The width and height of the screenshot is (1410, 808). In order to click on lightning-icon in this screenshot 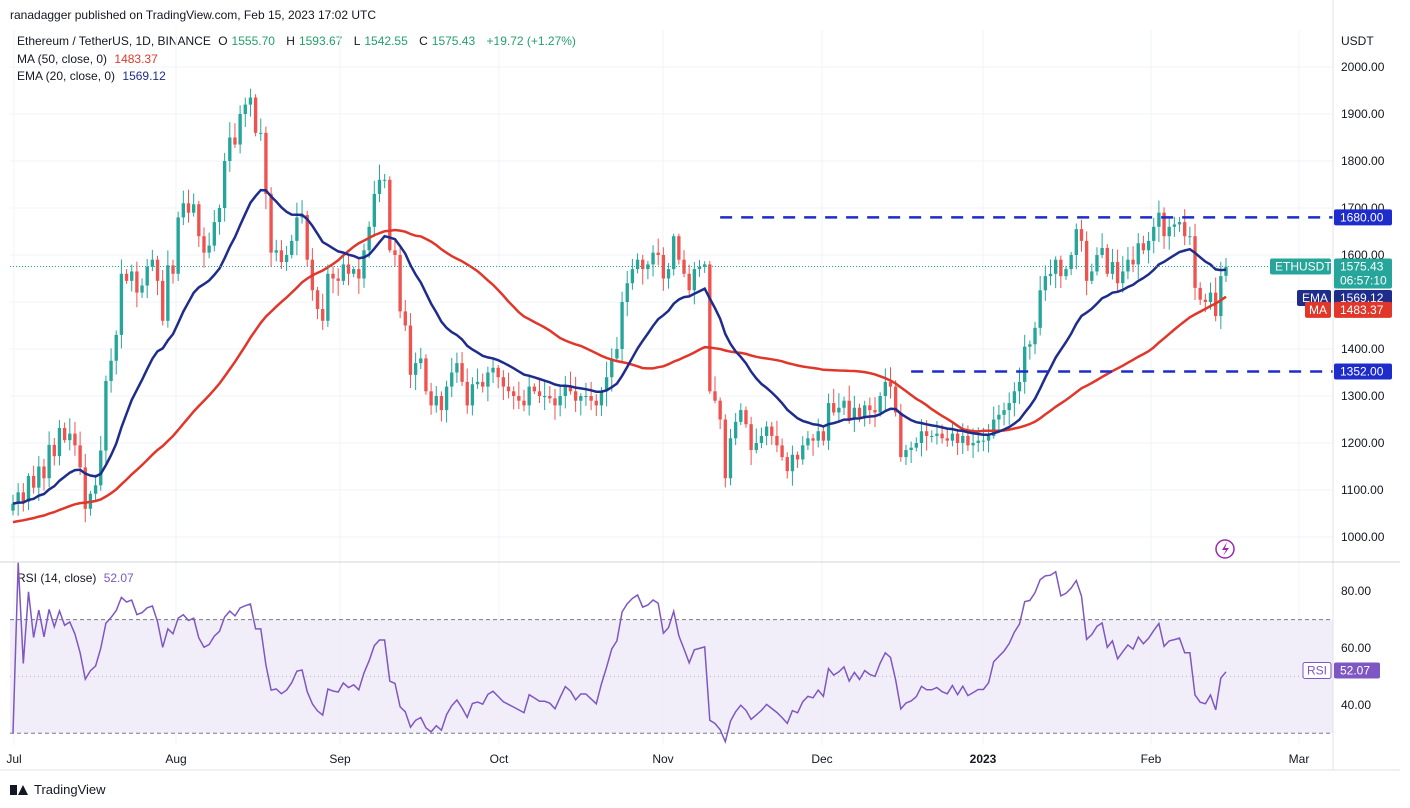, I will do `click(1225, 549)`.